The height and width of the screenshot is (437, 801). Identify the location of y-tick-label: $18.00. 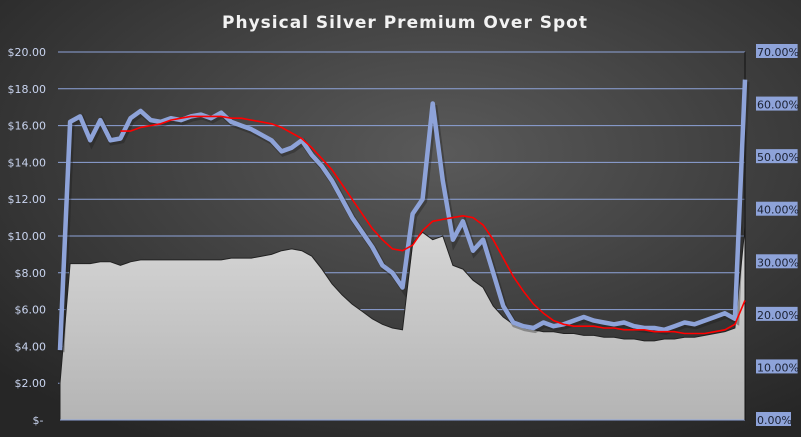
(27, 89).